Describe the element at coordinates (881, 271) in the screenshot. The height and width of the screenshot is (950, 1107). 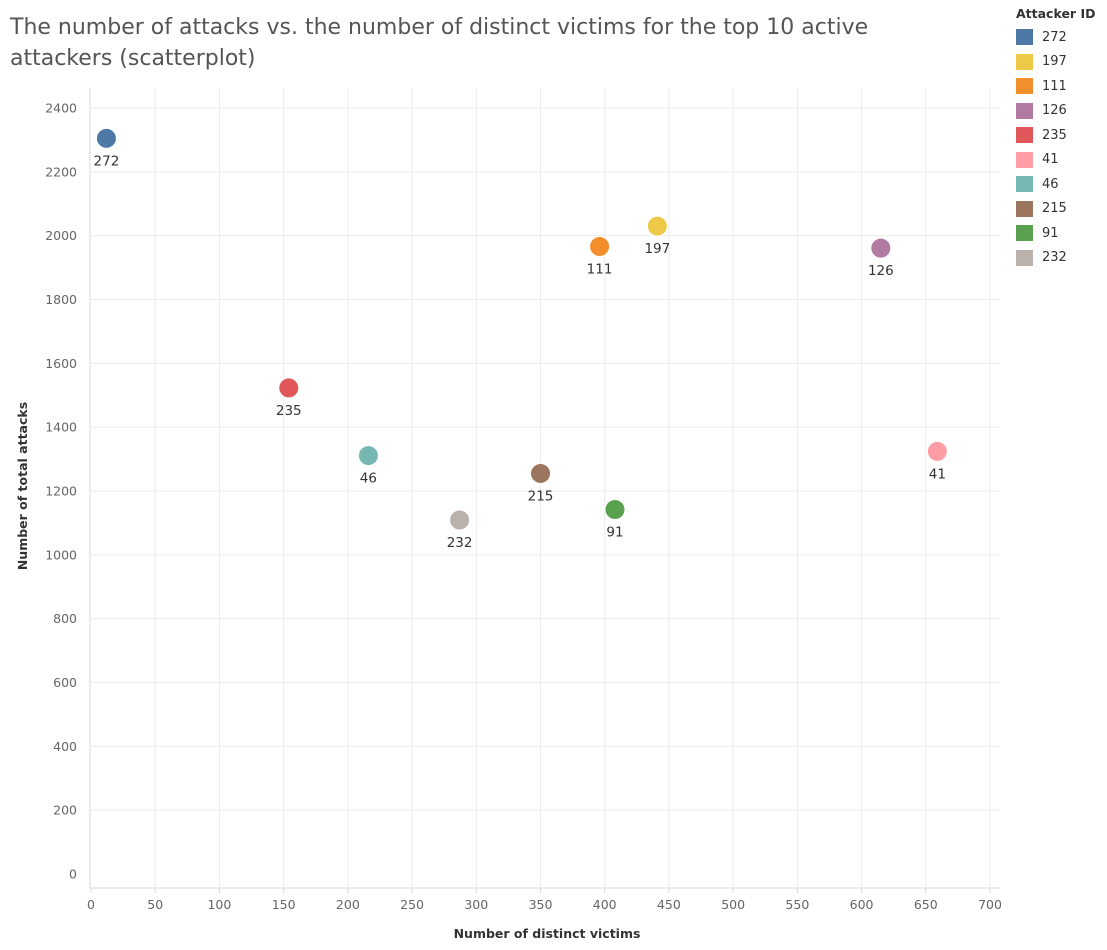
I see `point-label-126: 126` at that location.